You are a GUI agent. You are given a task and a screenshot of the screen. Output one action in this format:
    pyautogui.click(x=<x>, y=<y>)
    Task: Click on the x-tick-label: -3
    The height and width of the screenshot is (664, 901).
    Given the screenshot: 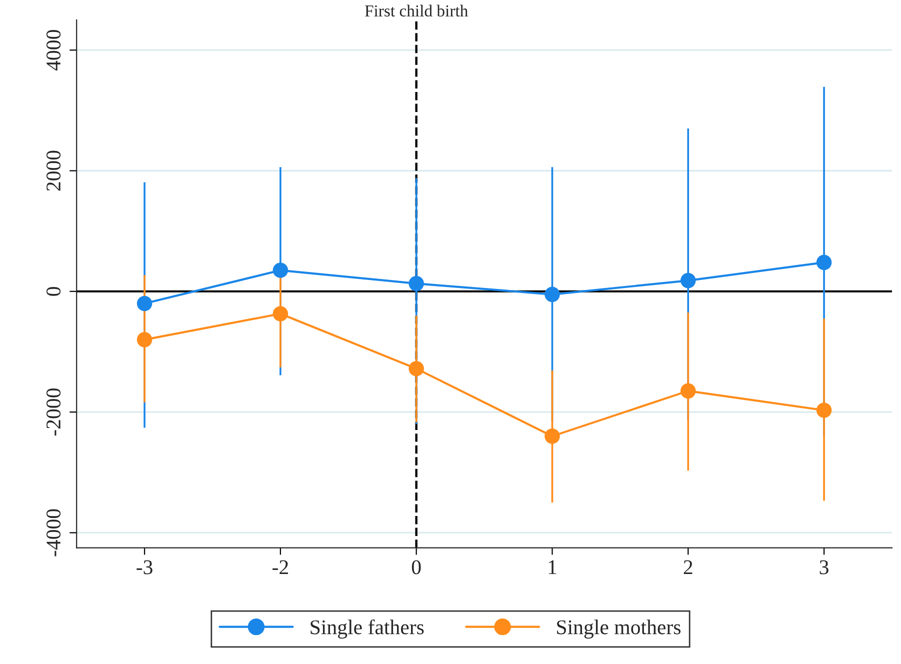 What is the action you would take?
    pyautogui.click(x=144, y=567)
    